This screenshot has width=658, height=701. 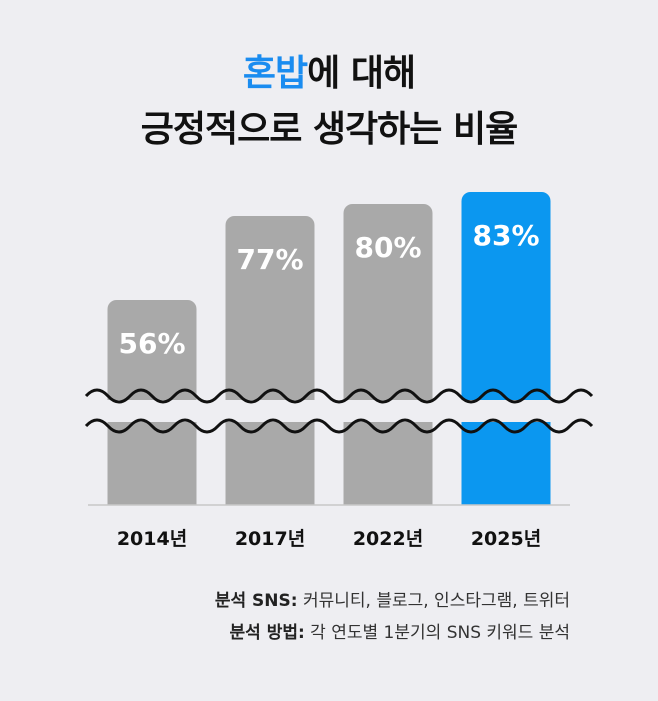 What do you see at coordinates (387, 247) in the screenshot?
I see `bar-value-label: 80%` at bounding box center [387, 247].